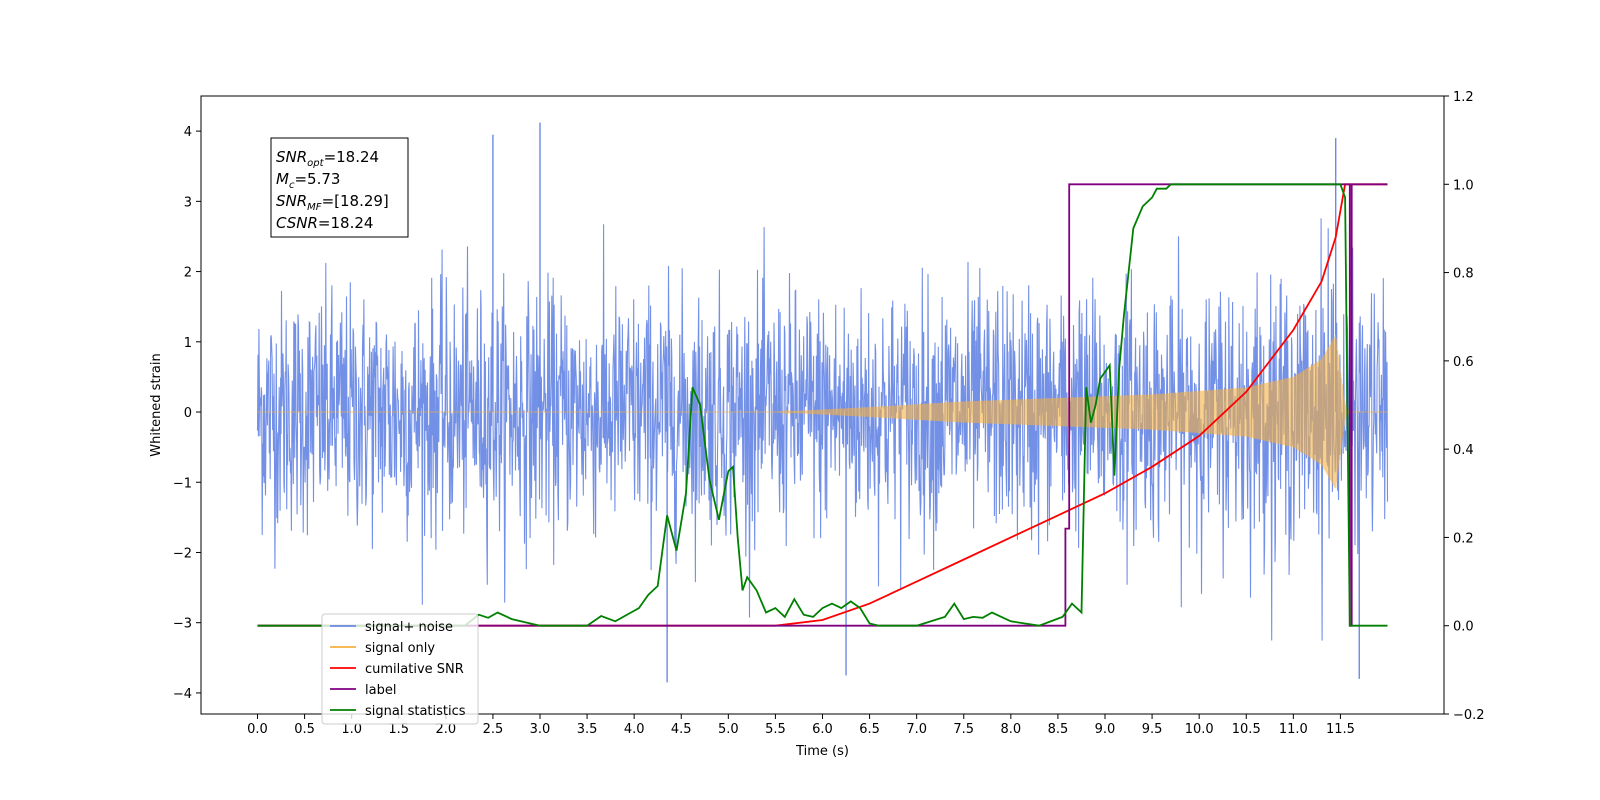  What do you see at coordinates (351, 729) in the screenshot?
I see `x-tick-label: 1.0` at bounding box center [351, 729].